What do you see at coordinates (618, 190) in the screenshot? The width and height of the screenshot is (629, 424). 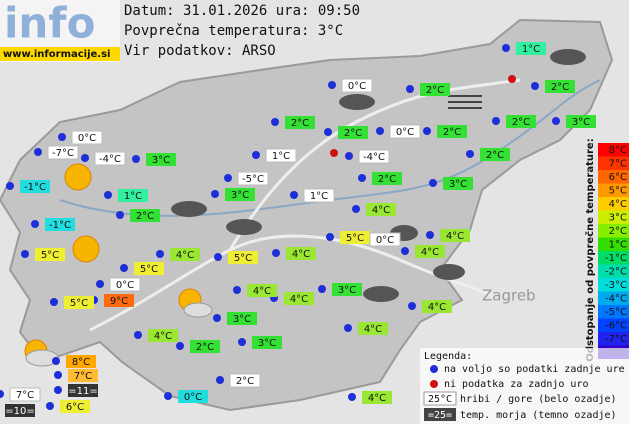 I see `scale-label: 5°C` at bounding box center [618, 190].